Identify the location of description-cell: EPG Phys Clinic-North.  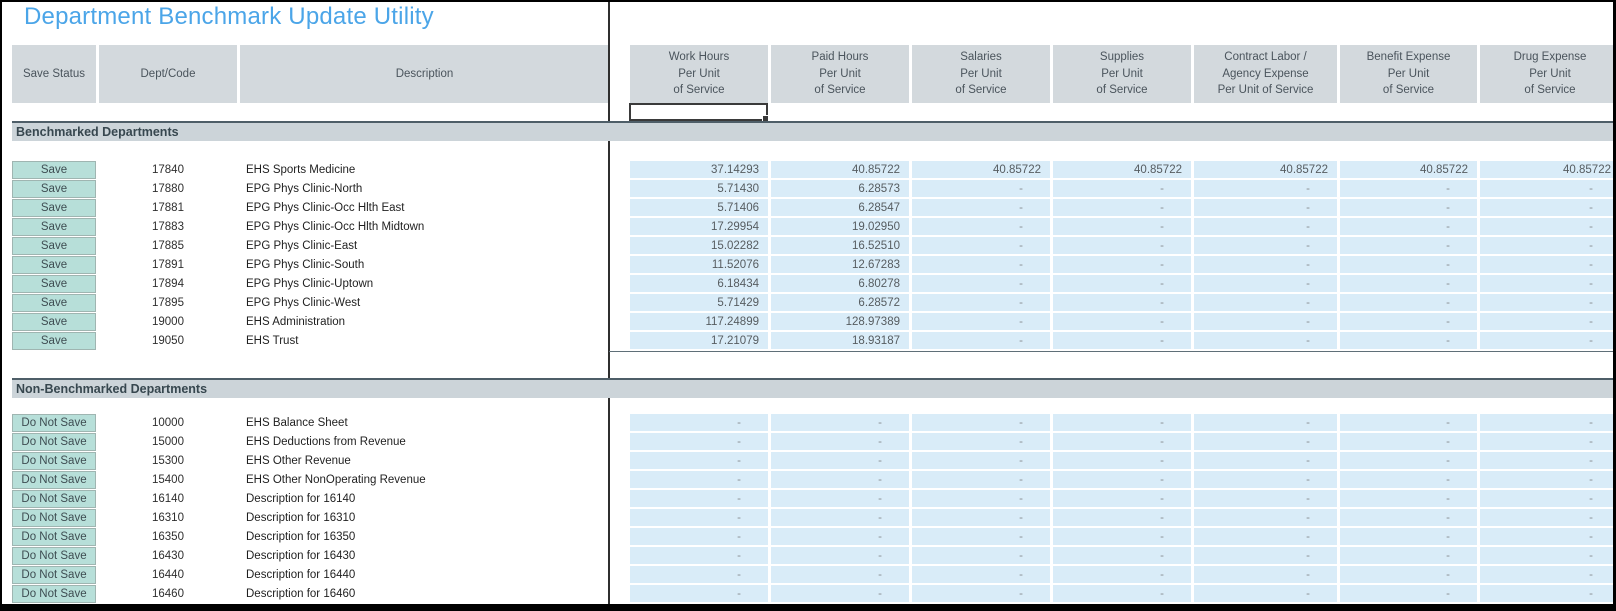
(304, 189).